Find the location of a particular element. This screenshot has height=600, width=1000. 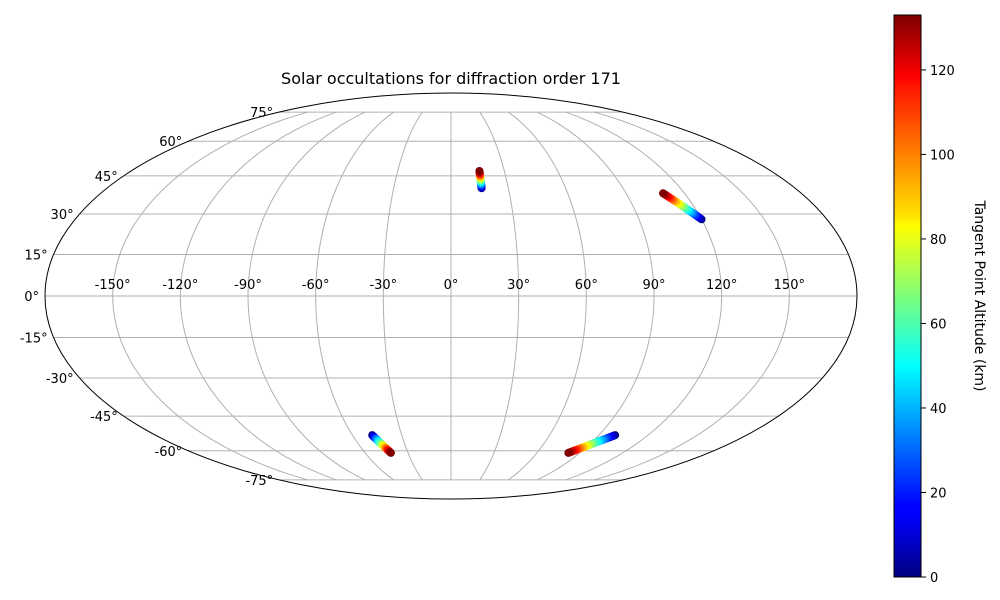

colorbar-tick-label: 80 is located at coordinates (938, 240).